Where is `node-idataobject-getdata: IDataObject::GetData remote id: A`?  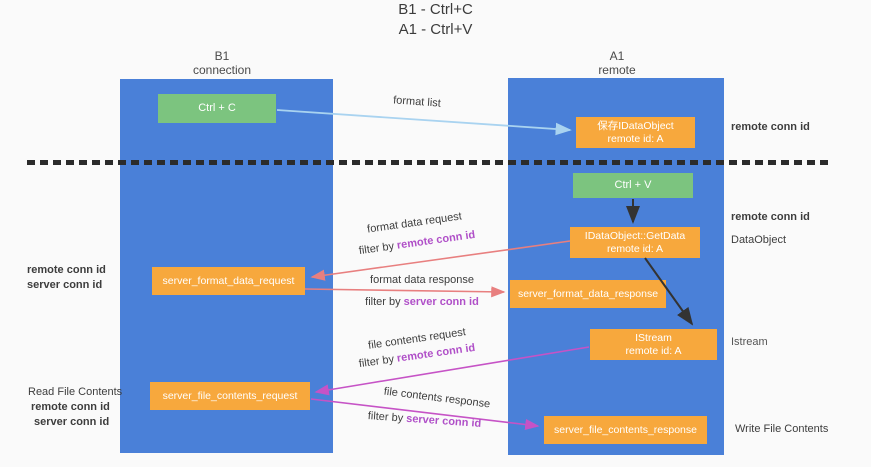
node-idataobject-getdata: IDataObject::GetData remote id: A is located at coordinates (635, 242).